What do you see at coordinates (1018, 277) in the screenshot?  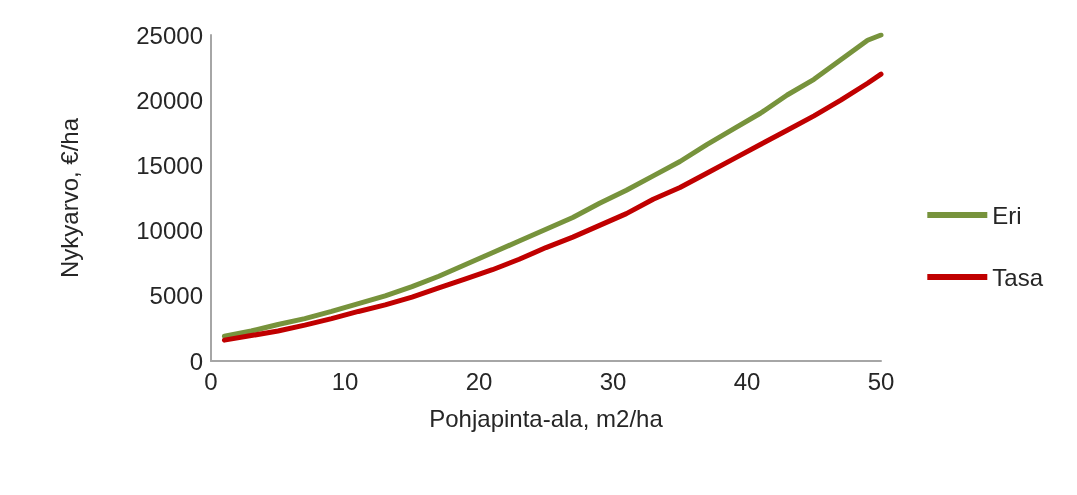 I see `legend-label: Tasa` at bounding box center [1018, 277].